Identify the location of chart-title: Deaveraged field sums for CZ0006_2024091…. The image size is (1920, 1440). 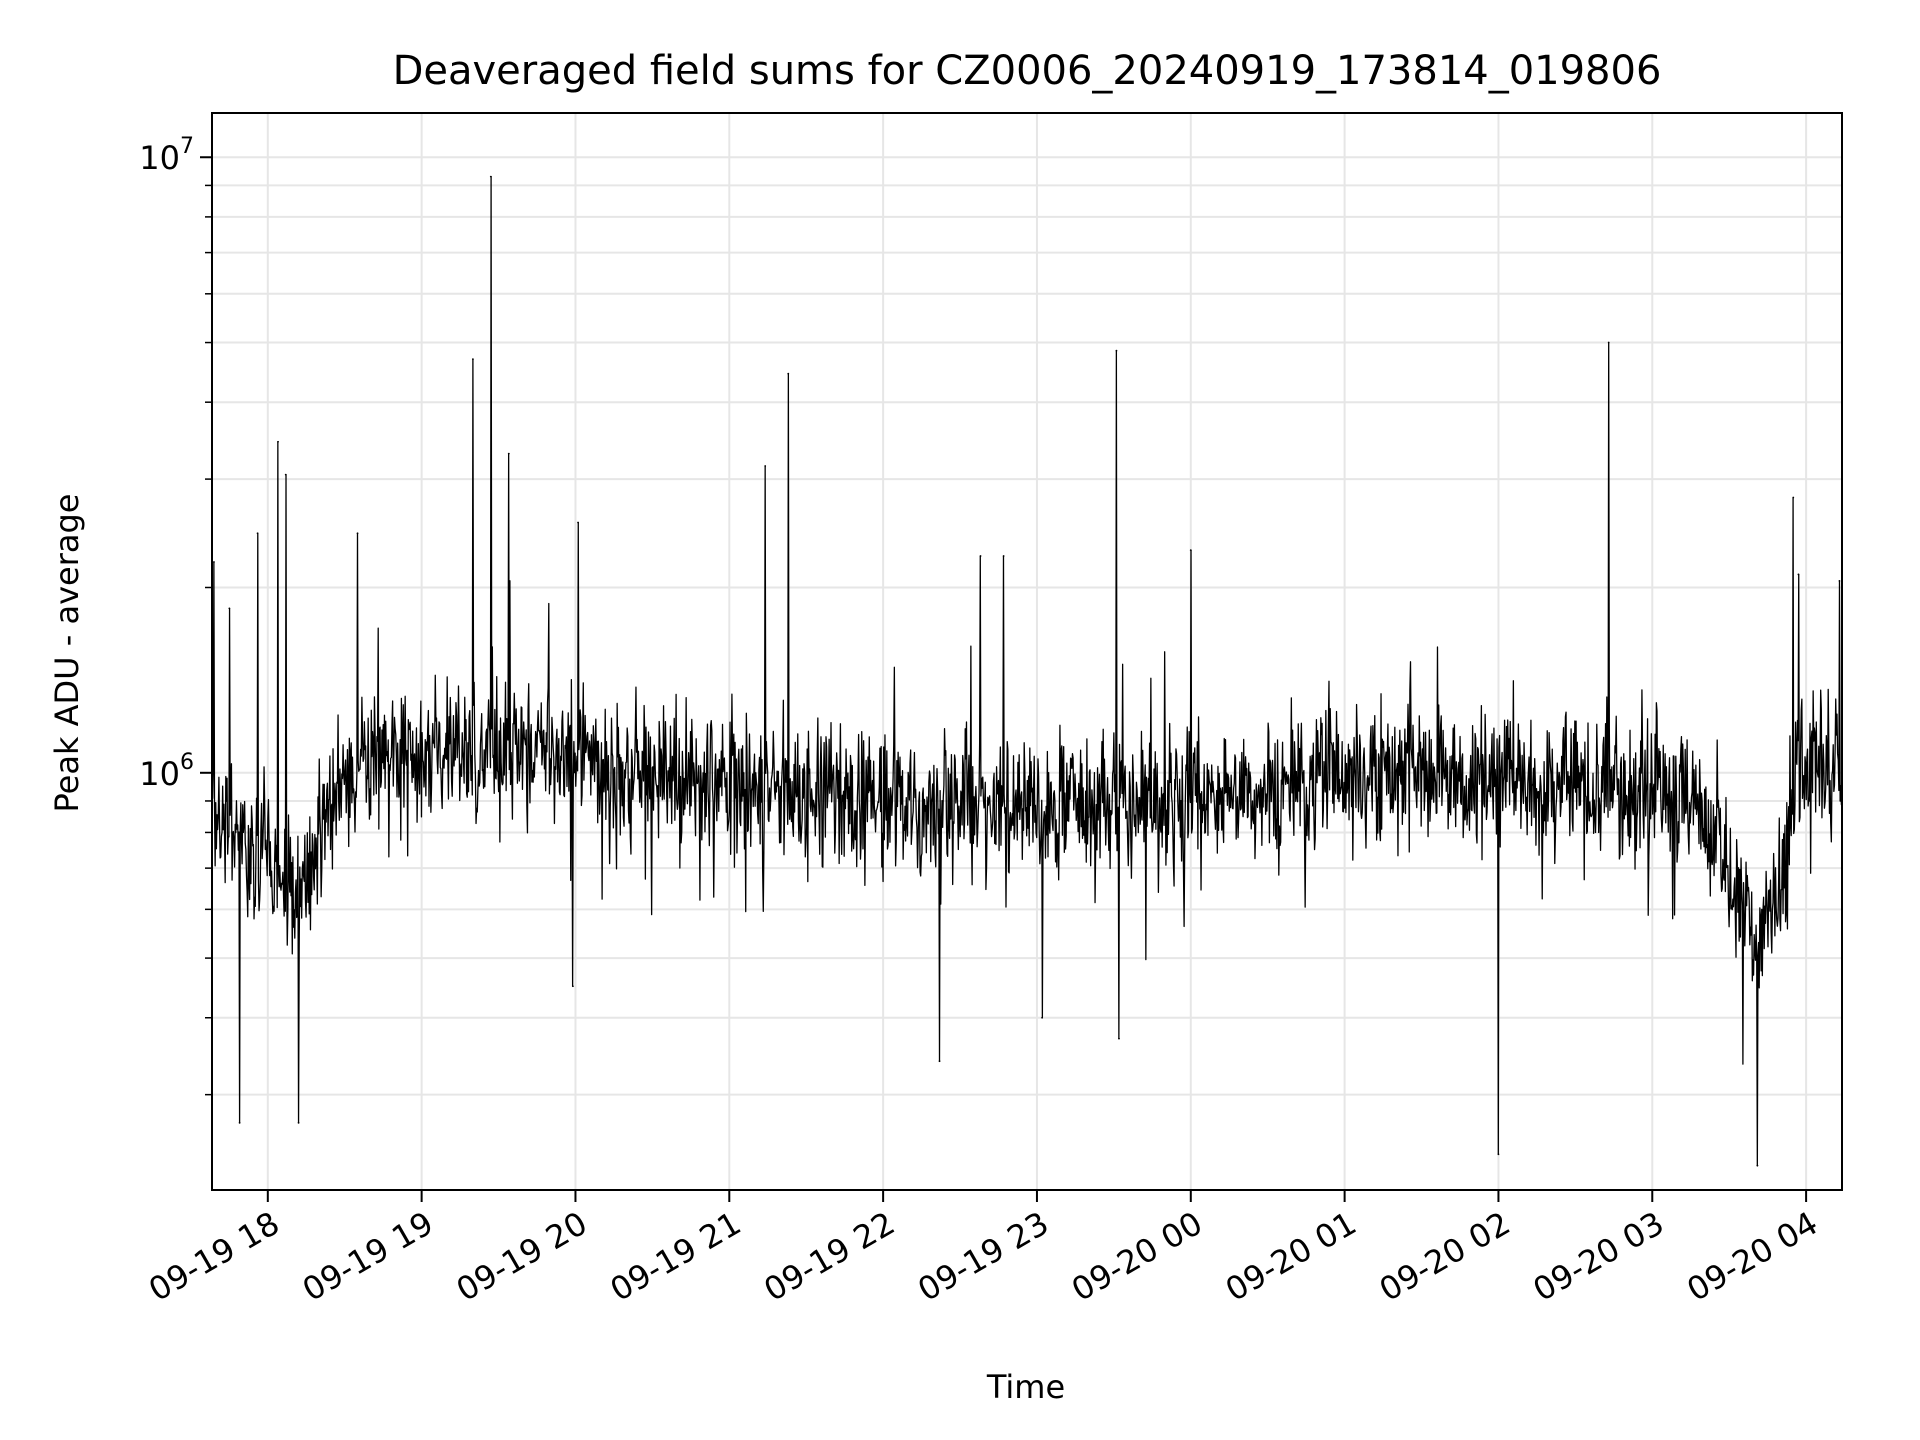
(1027, 71).